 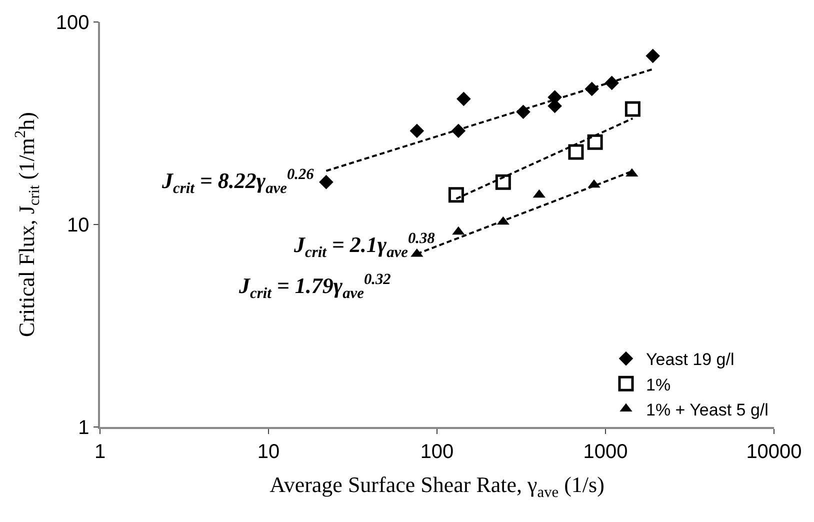 I want to click on y-tick-label: 10, so click(x=78, y=225).